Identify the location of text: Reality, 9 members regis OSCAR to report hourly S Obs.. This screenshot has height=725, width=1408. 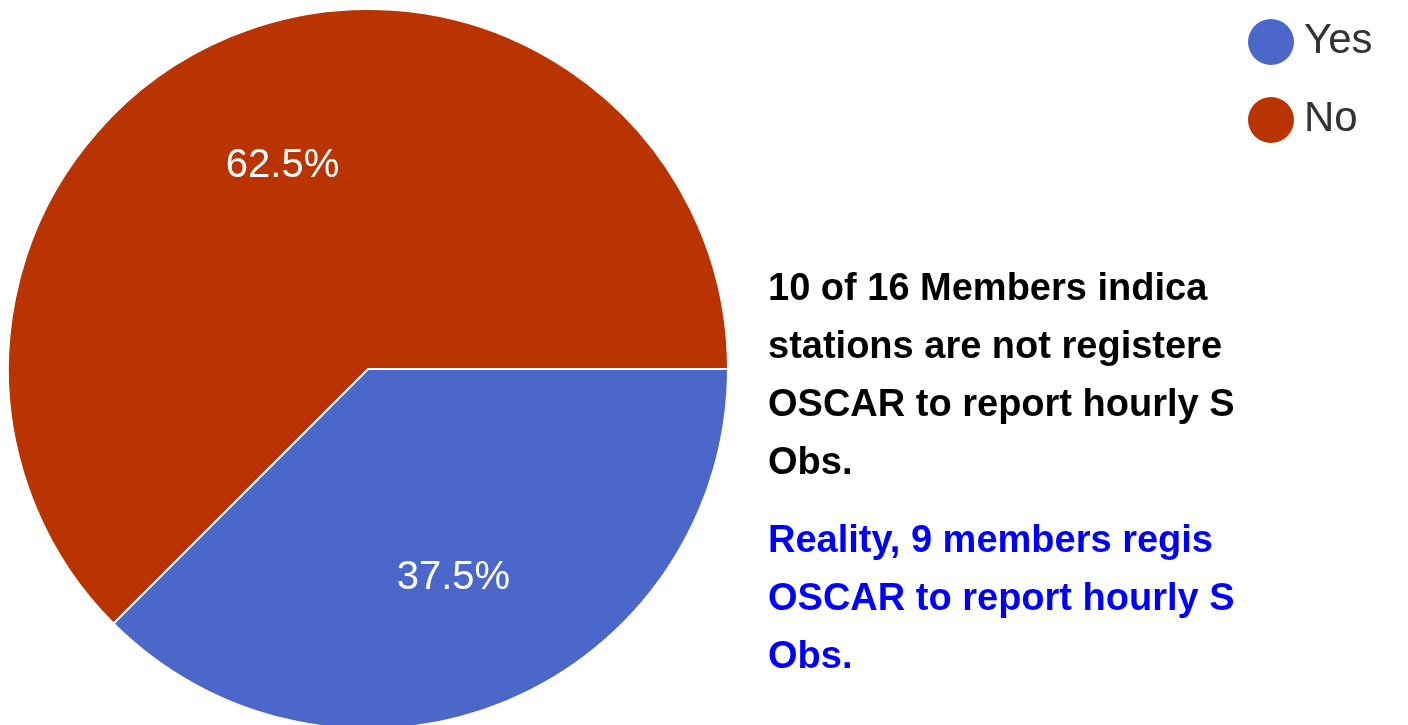
(1002, 597).